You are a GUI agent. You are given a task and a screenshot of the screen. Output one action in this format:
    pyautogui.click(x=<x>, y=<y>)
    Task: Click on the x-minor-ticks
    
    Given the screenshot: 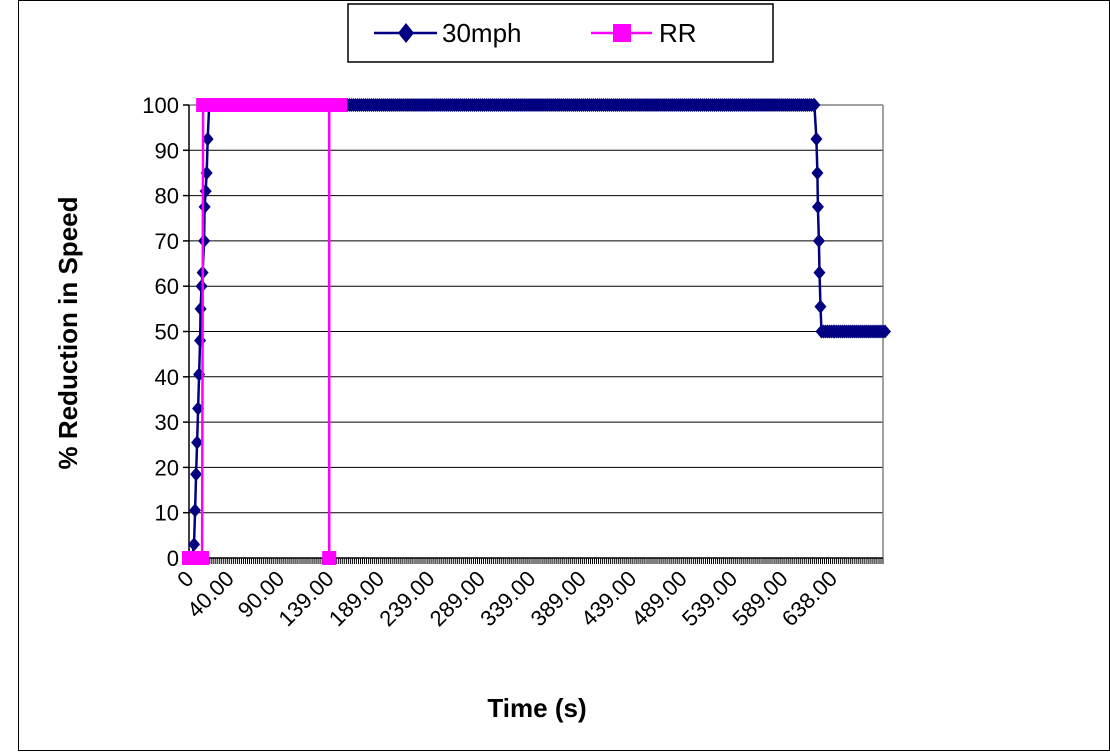 What is the action you would take?
    pyautogui.click(x=536, y=561)
    